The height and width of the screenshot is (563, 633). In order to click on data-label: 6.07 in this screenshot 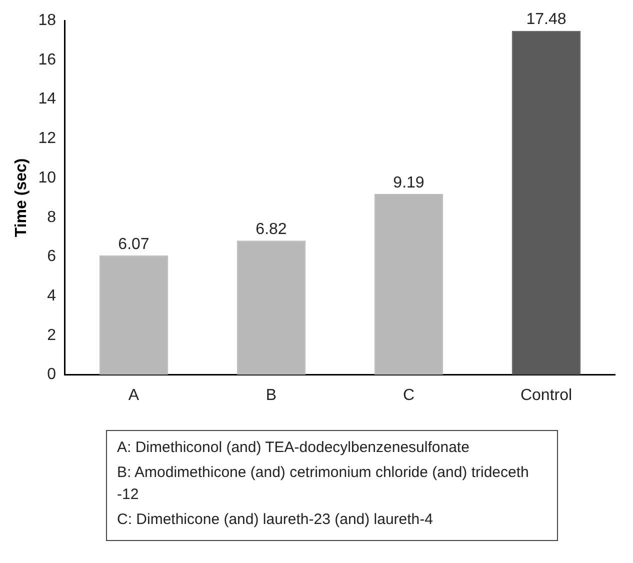, I will do `click(134, 244)`.